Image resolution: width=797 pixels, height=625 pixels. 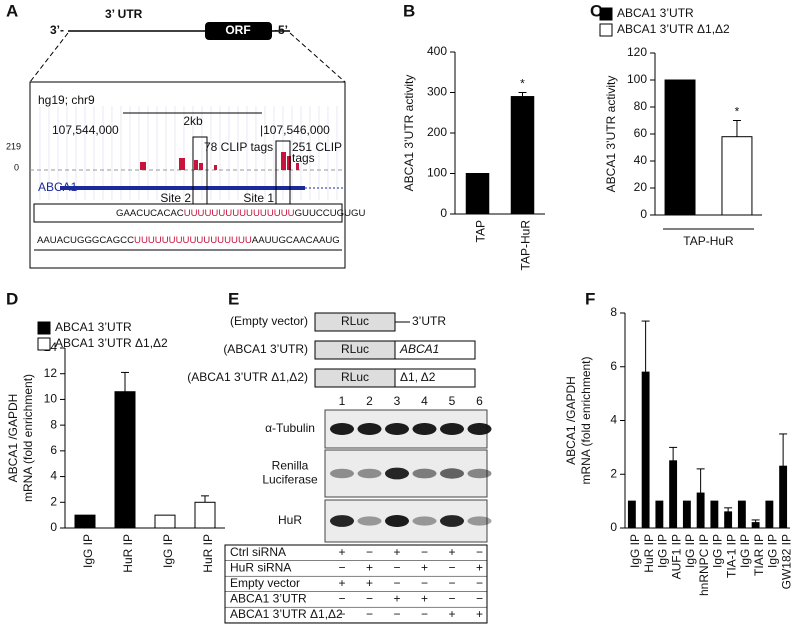 I want to click on lane-number: 5, so click(x=452, y=401).